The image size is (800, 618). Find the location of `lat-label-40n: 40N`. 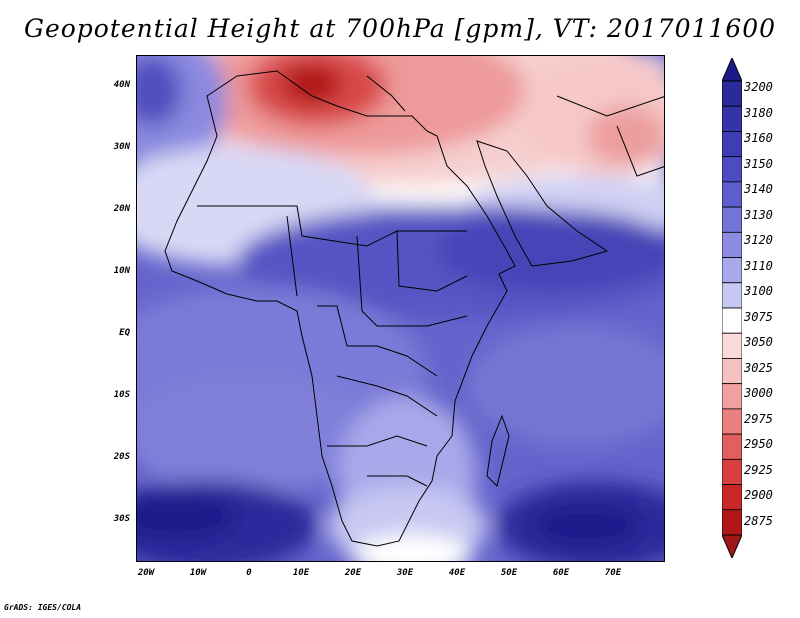

lat-label-40n: 40N is located at coordinates (121, 85).